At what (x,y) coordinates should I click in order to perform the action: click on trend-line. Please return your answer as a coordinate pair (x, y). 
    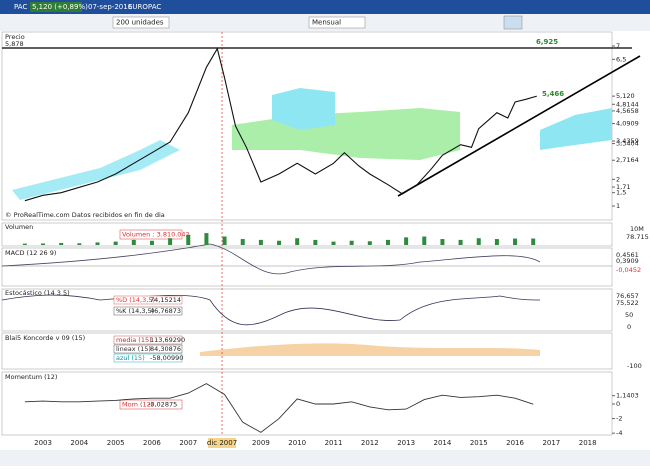
    Looking at the image, I should click on (519, 126).